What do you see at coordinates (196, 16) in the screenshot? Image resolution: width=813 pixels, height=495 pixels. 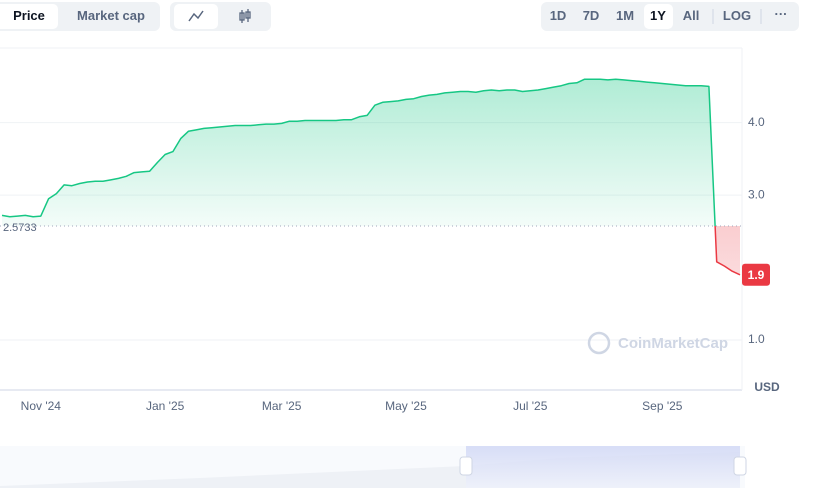 I see `line-icon` at bounding box center [196, 16].